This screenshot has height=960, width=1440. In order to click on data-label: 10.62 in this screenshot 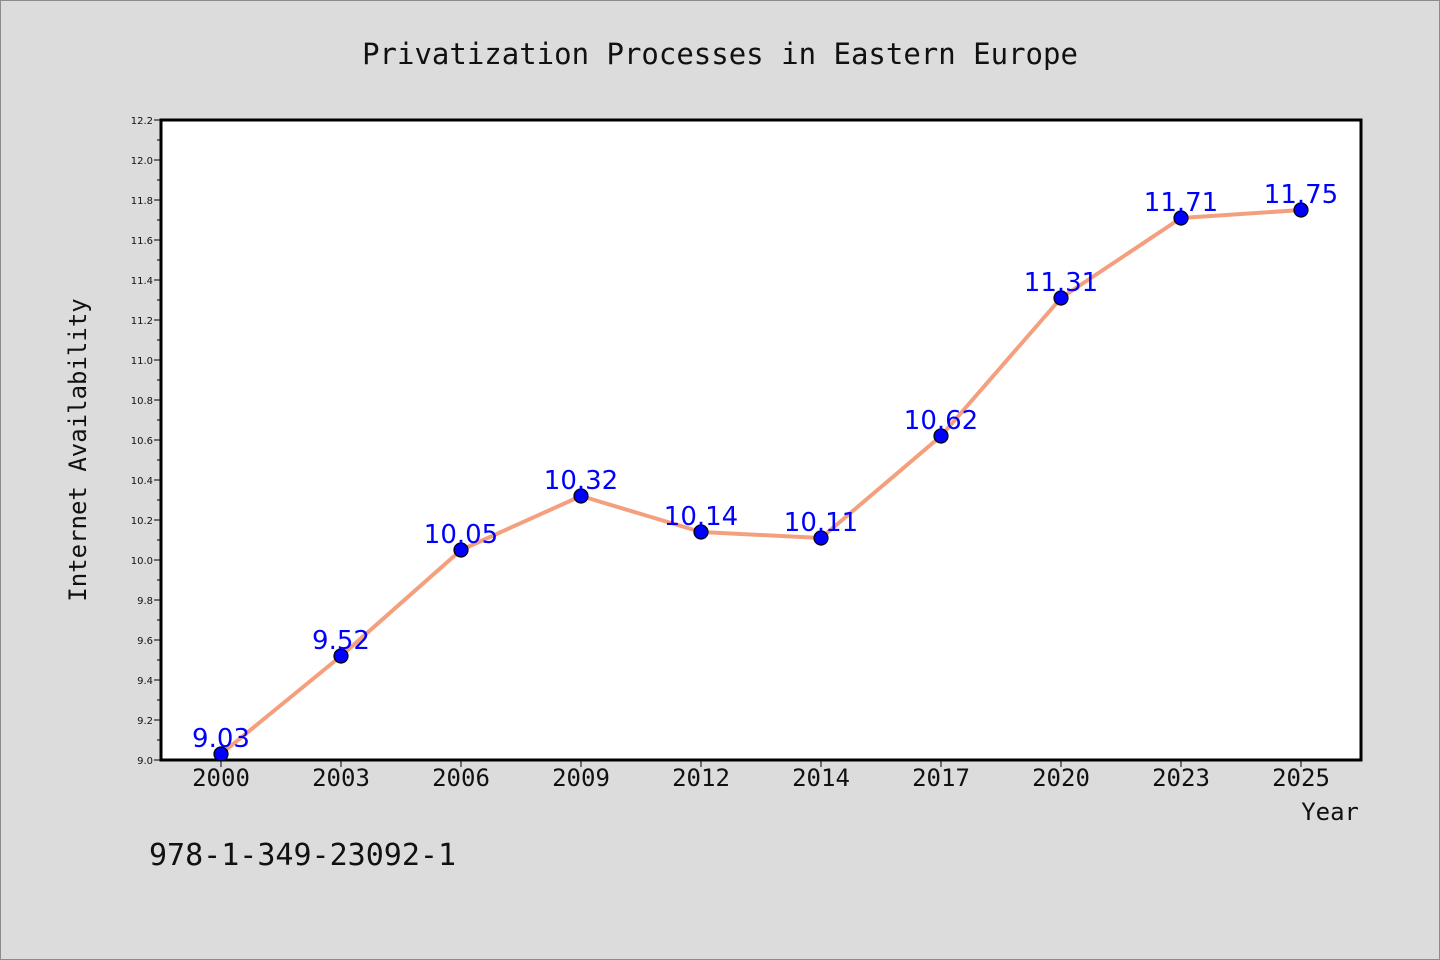, I will do `click(941, 421)`.